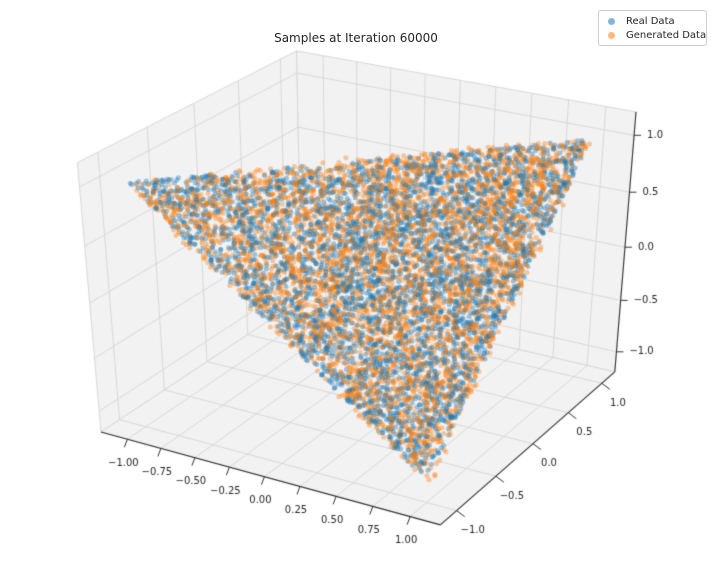  I want to click on legend-label-real-data: Real Data, so click(650, 21).